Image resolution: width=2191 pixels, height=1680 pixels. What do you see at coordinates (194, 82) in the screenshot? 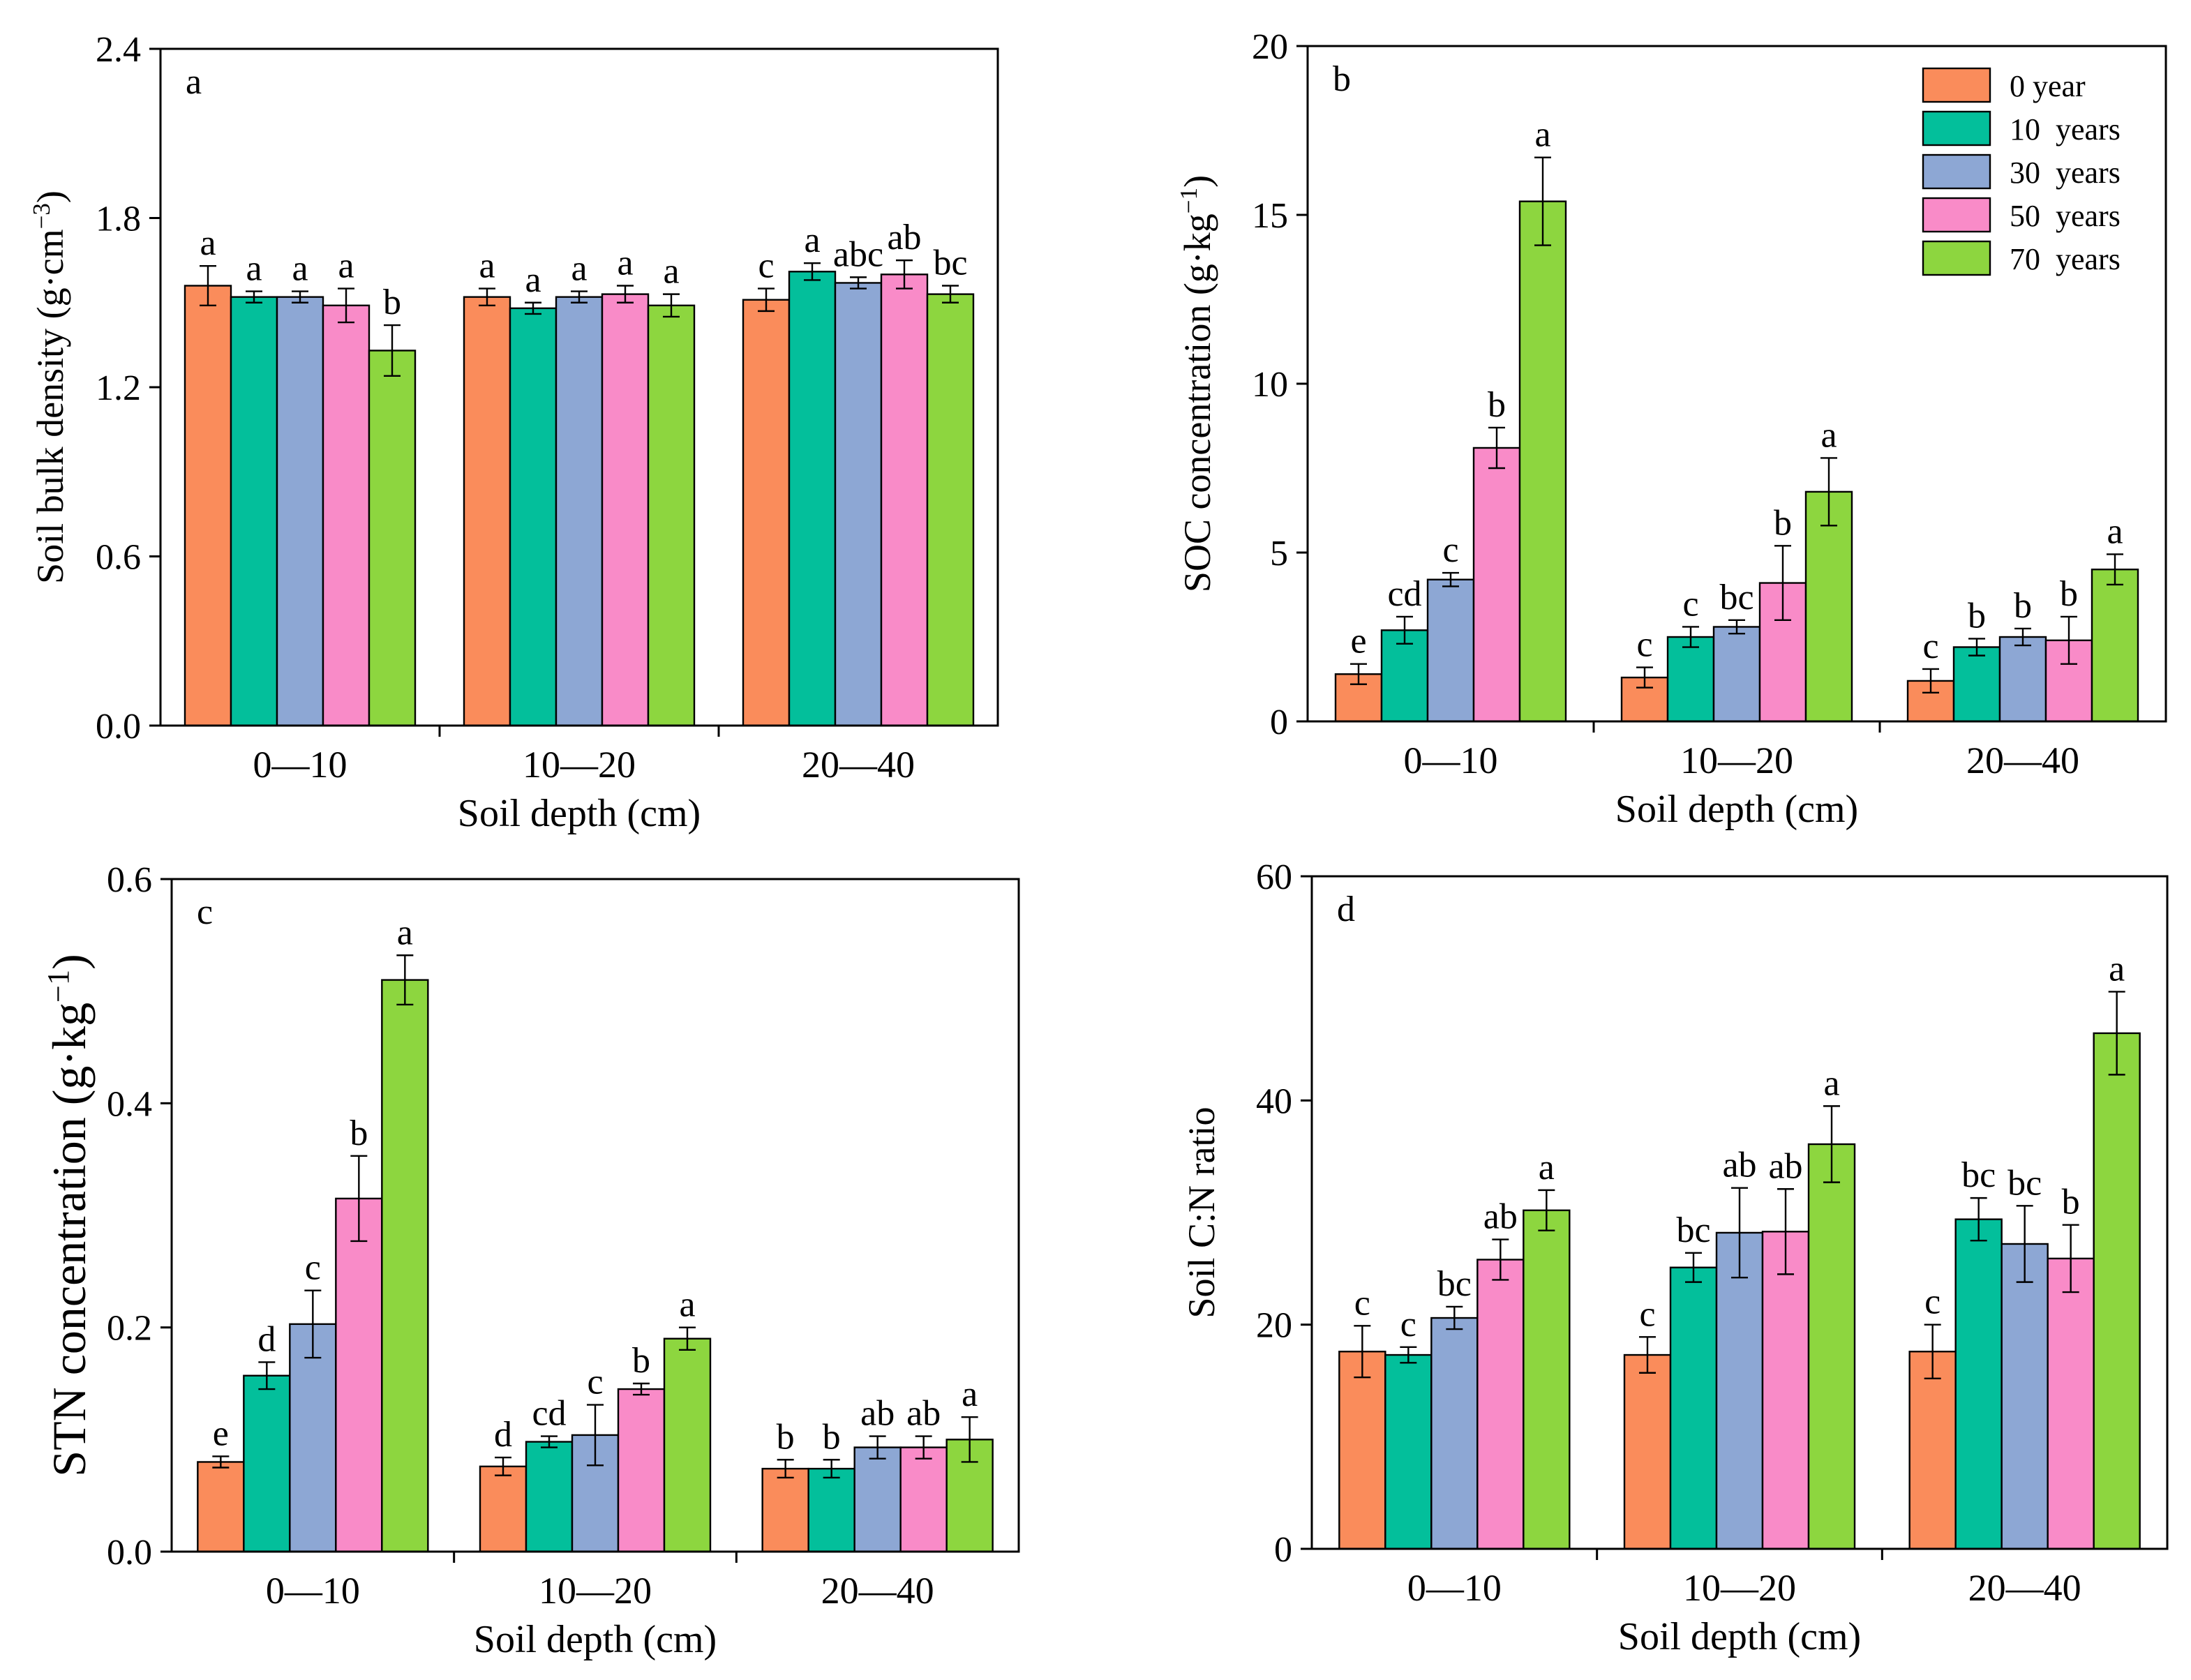
I see `panel-label: a` at bounding box center [194, 82].